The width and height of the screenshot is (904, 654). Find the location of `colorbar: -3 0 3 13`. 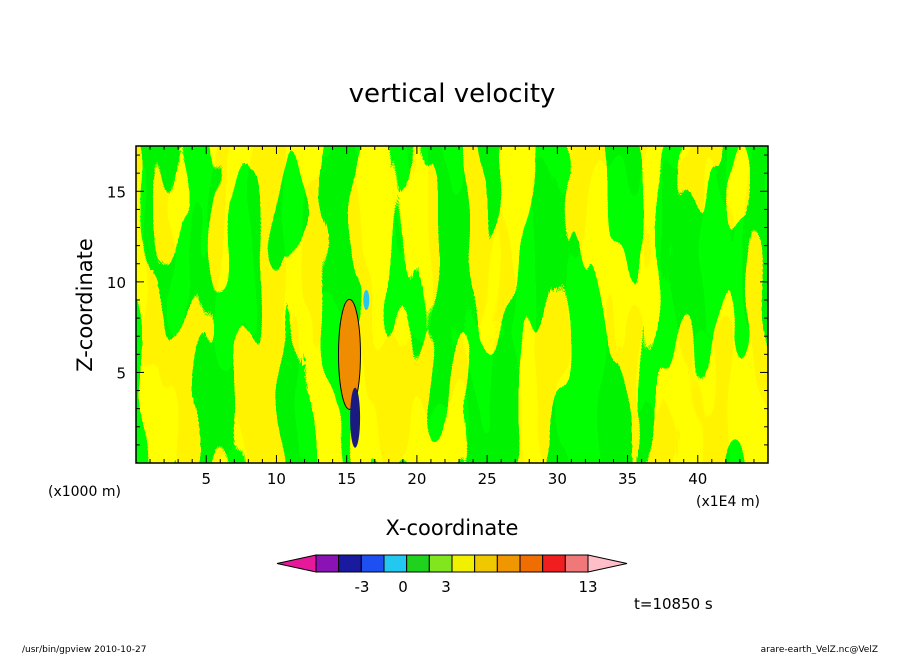

colorbar: -3 0 3 13 is located at coordinates (452, 575).